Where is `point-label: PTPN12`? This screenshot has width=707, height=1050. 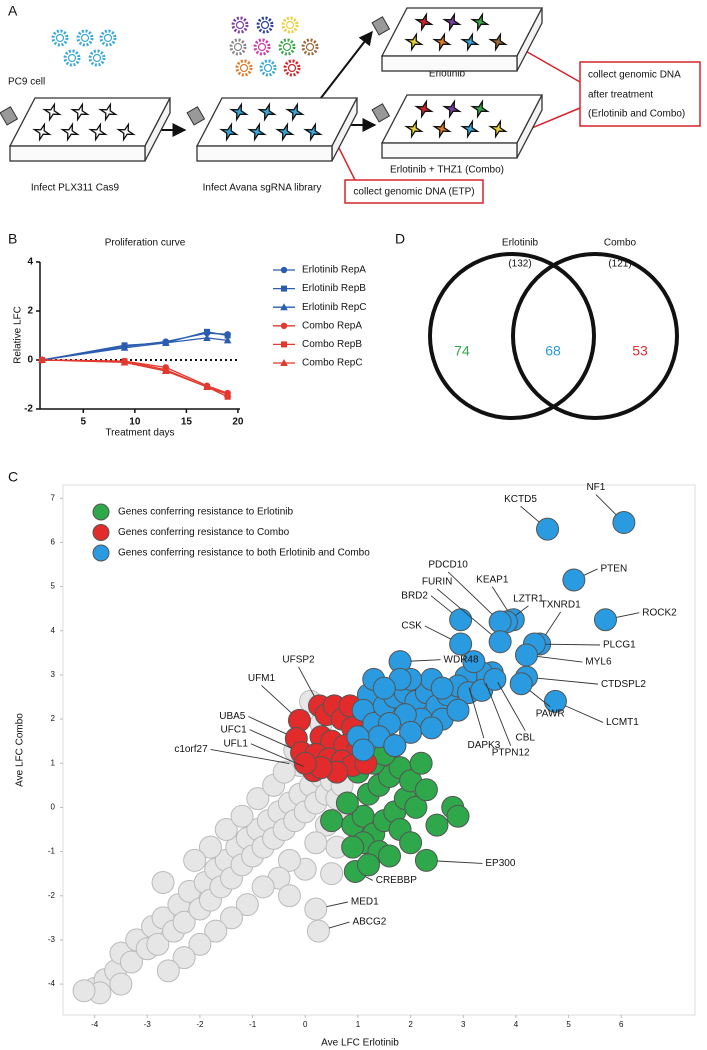 point-label: PTPN12 is located at coordinates (511, 752).